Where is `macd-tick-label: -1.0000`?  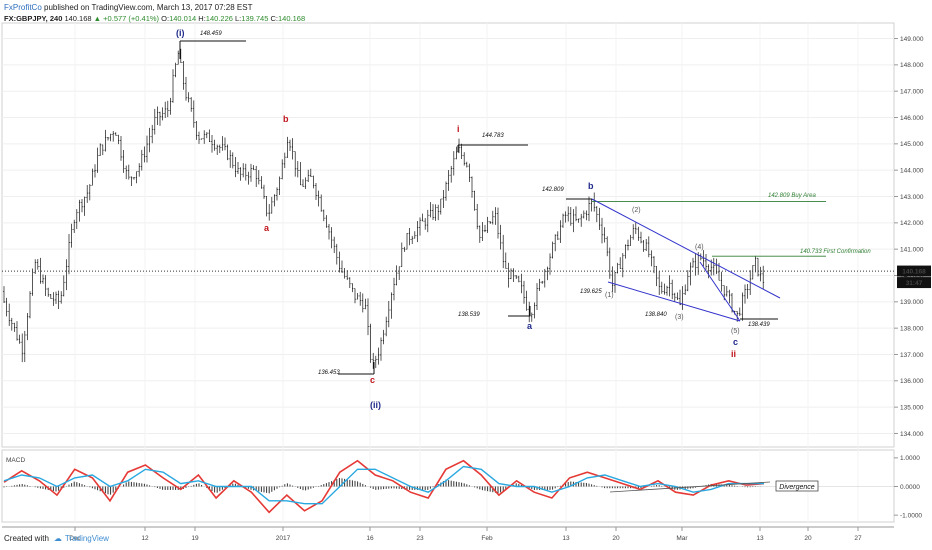 macd-tick-label: -1.0000 is located at coordinates (911, 515).